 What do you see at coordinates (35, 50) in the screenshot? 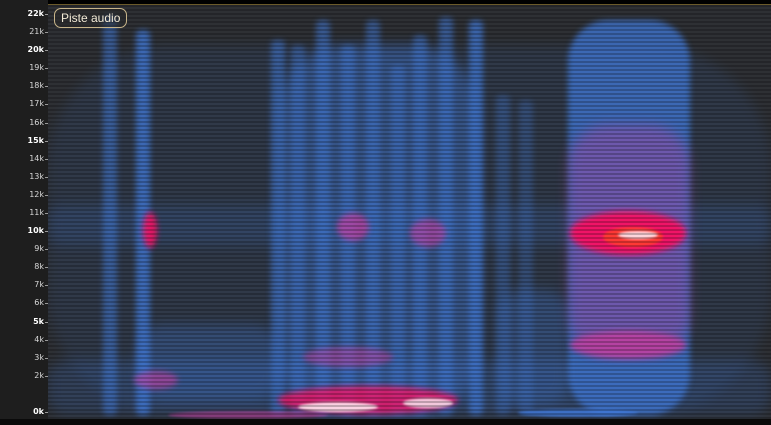
I see `frequency-tick-label: 20k` at bounding box center [35, 50].